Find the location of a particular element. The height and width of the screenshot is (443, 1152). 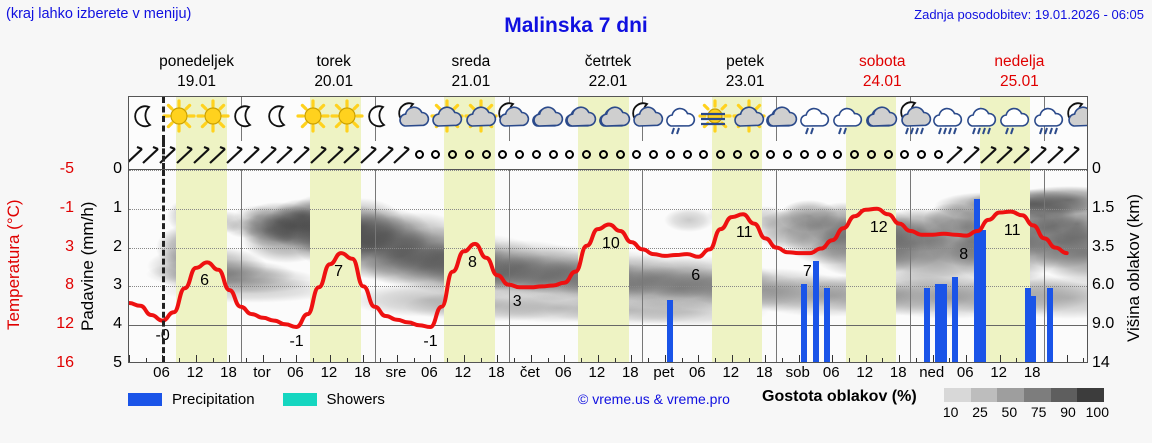

day-name: četrtek is located at coordinates (608, 61).